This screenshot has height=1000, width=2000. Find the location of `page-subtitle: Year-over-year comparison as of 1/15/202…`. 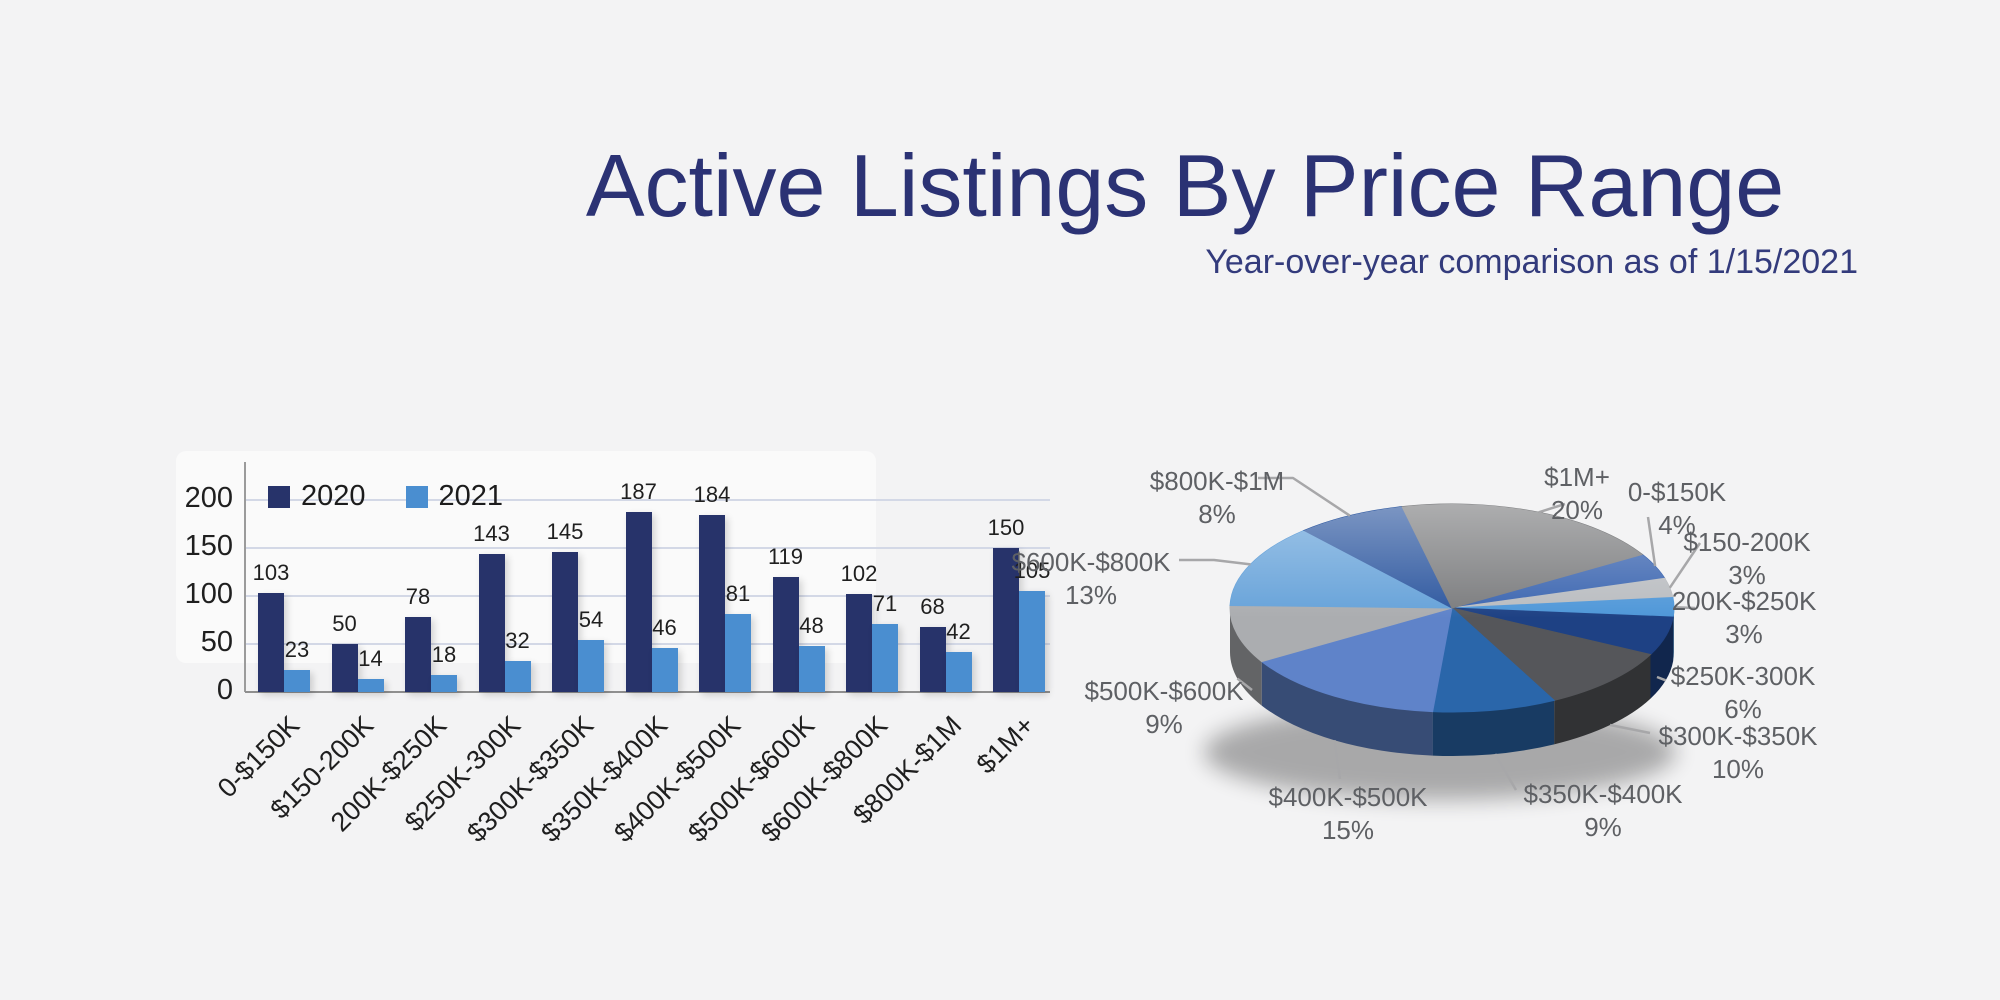

page-subtitle: Year-over-year comparison as of 1/15/202… is located at coordinates (1531, 262).